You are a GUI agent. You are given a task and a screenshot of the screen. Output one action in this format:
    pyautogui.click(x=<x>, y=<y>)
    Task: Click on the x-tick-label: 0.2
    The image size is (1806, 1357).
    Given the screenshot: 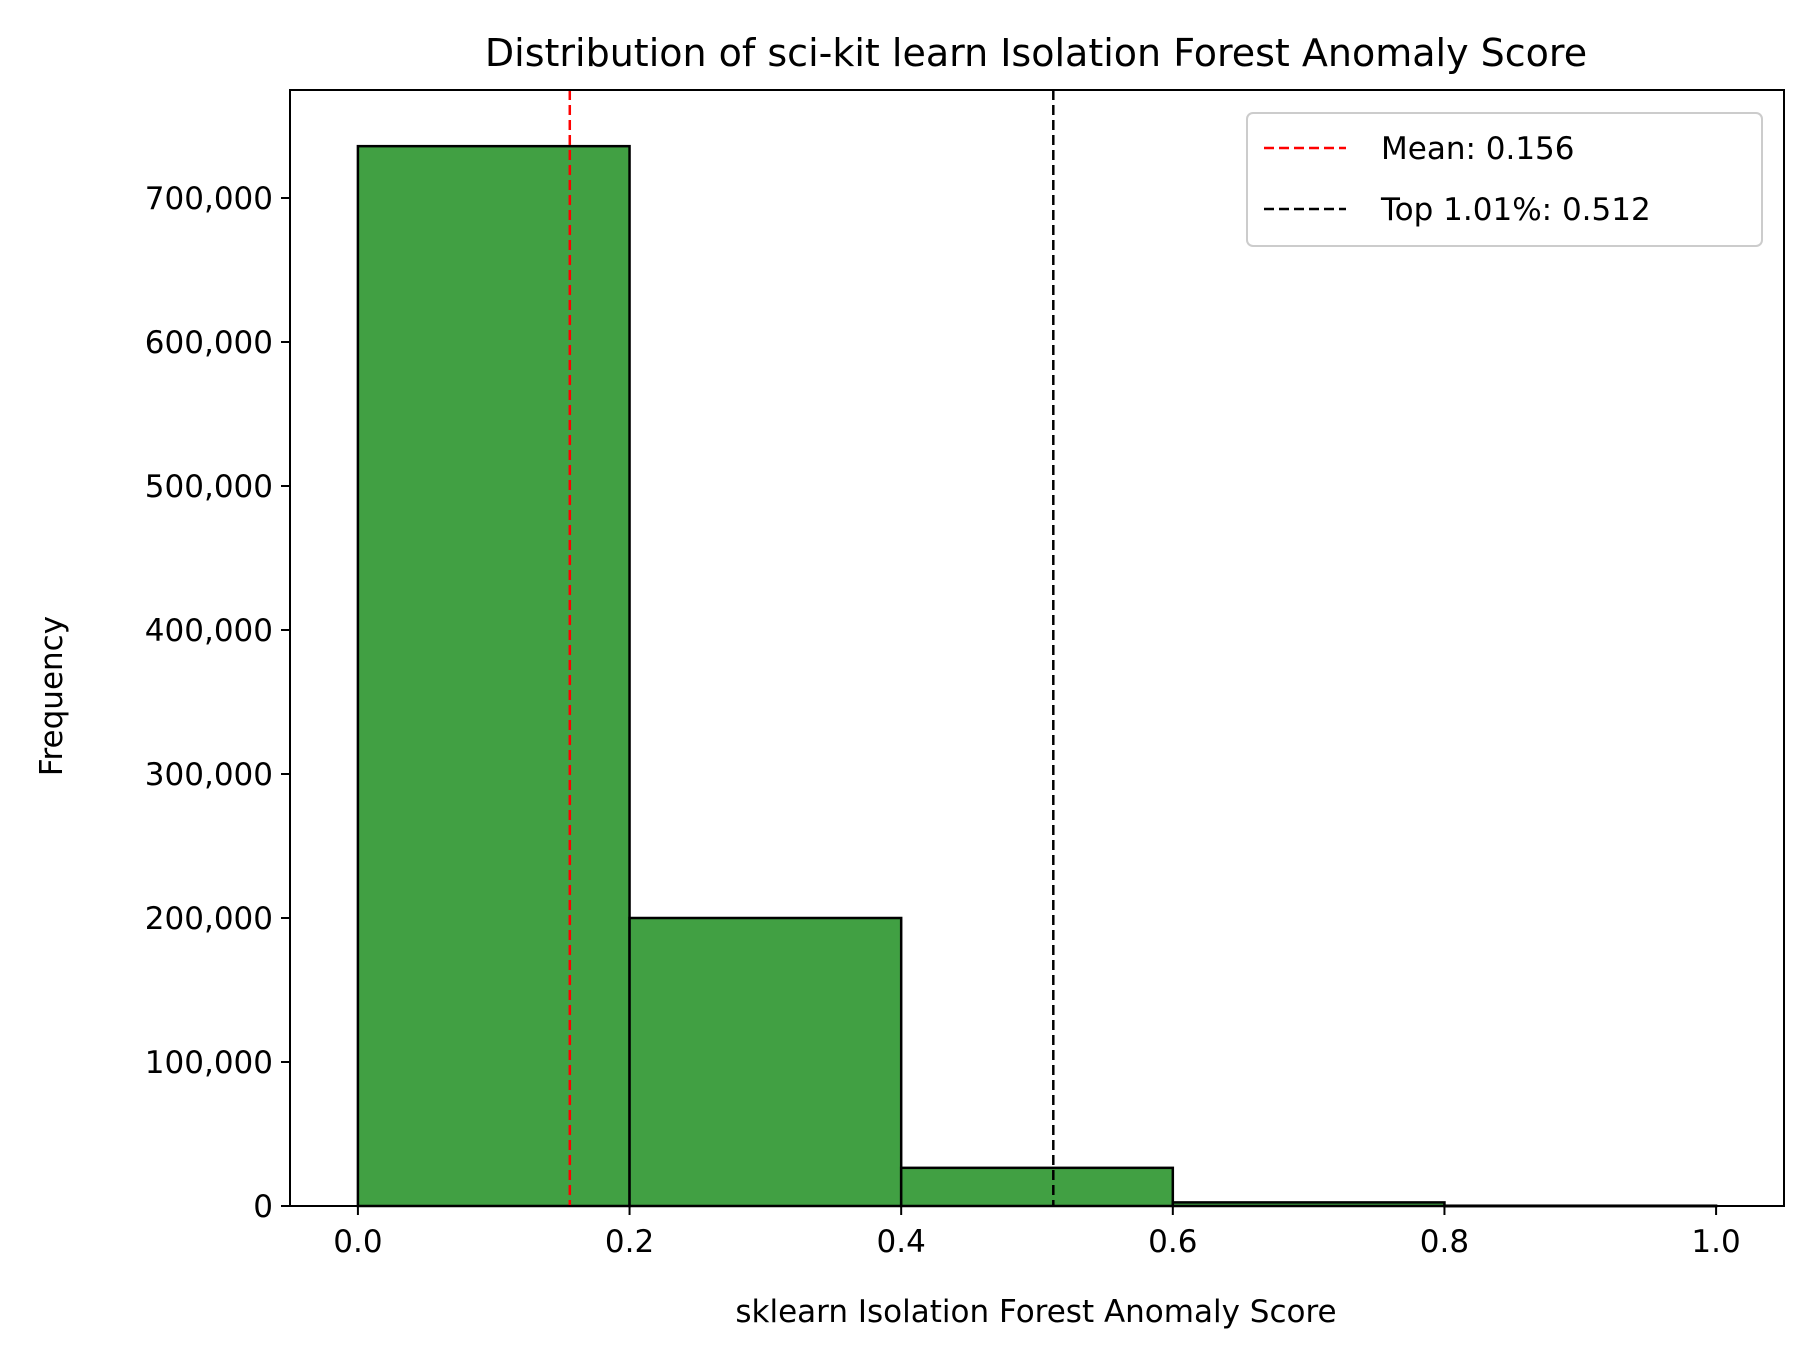 What is the action you would take?
    pyautogui.click(x=629, y=1242)
    